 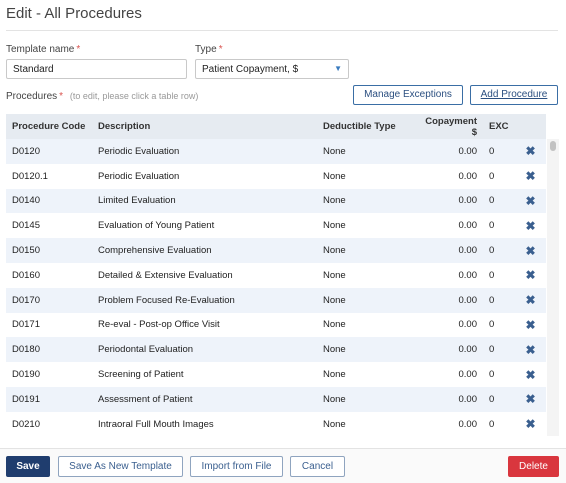 I want to click on description-cell: Limited Evaluation, so click(x=204, y=201).